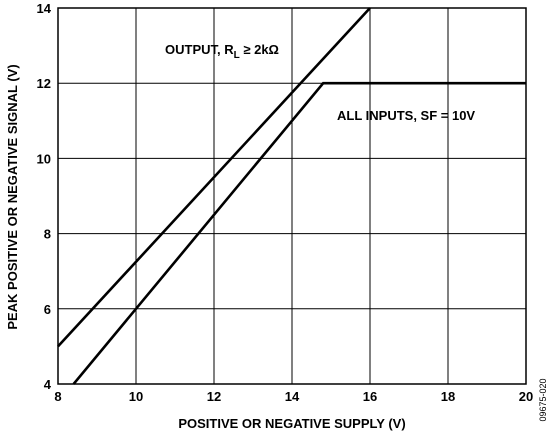 Image resolution: width=551 pixels, height=436 pixels. Describe the element at coordinates (199, 49) in the screenshot. I see `annotation-output-prefix: OUTPUT, R` at that location.